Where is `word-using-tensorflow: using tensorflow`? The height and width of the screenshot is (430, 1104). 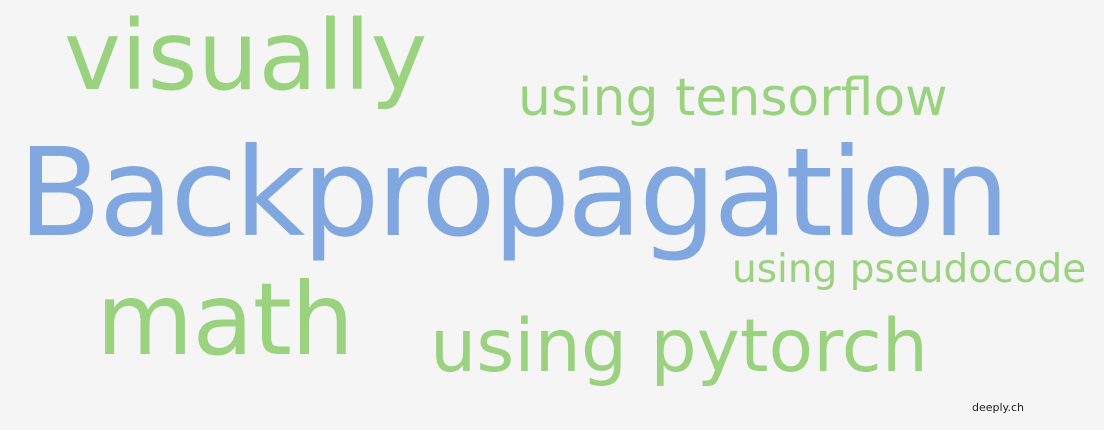 word-using-tensorflow: using tensorflow is located at coordinates (733, 98).